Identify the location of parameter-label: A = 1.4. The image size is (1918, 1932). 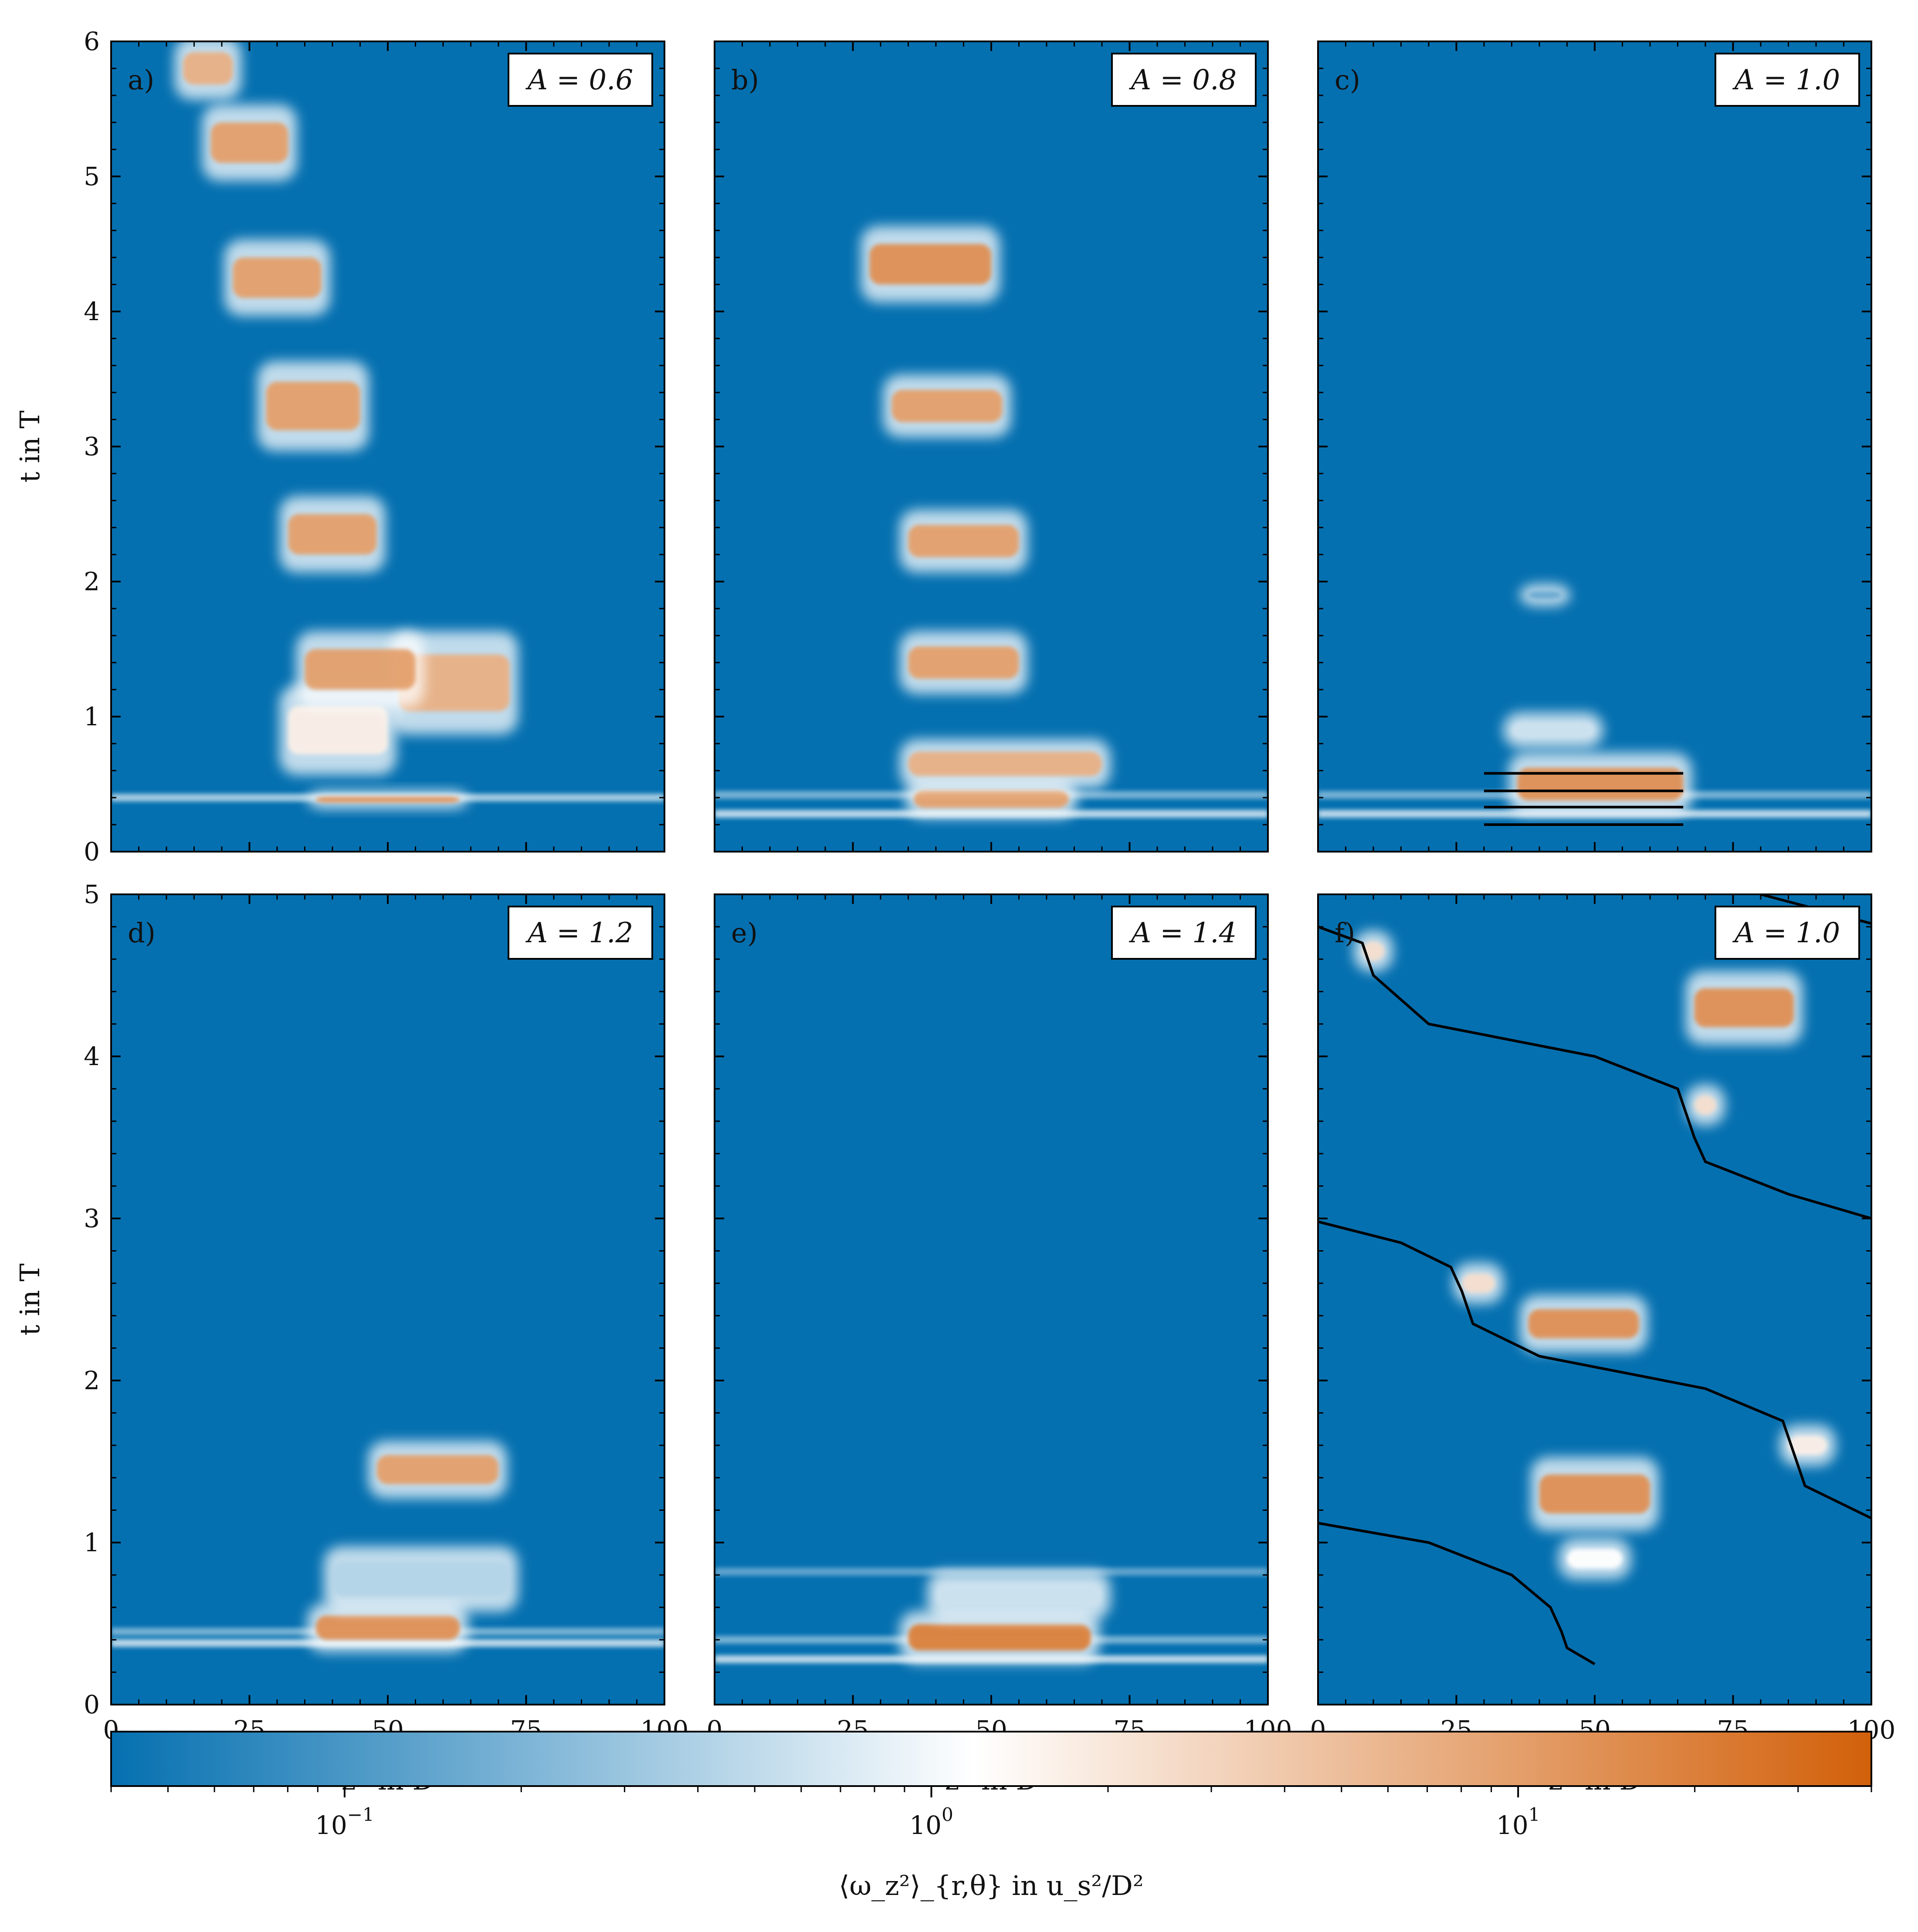
(1183, 933).